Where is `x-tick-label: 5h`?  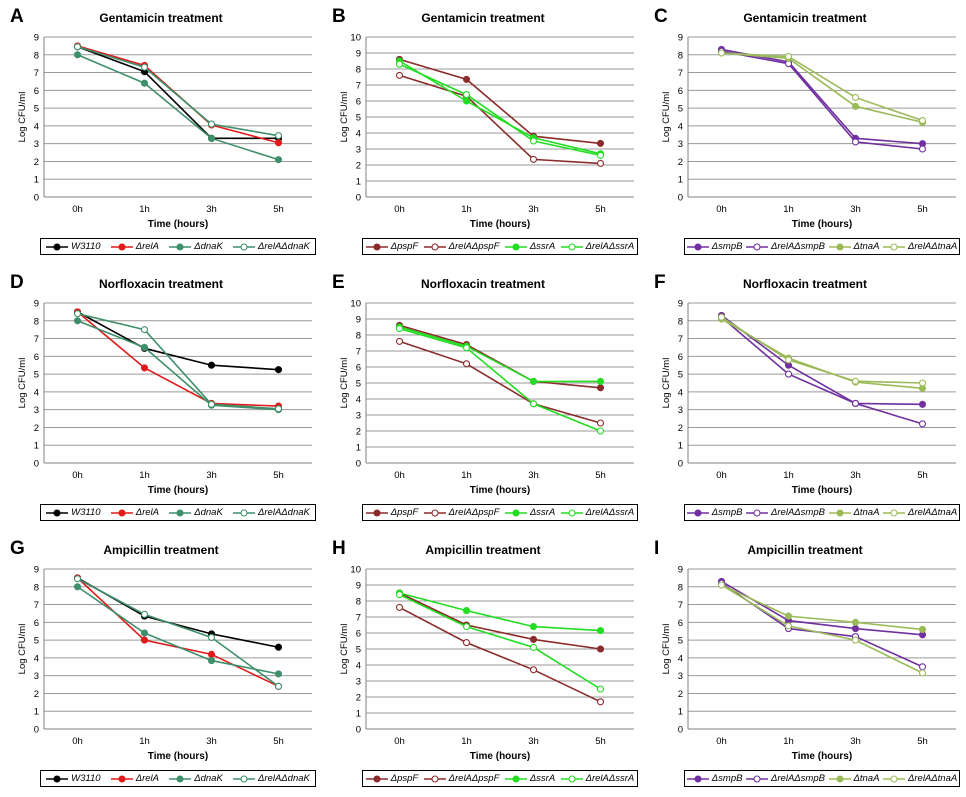 x-tick-label: 5h is located at coordinates (600, 209).